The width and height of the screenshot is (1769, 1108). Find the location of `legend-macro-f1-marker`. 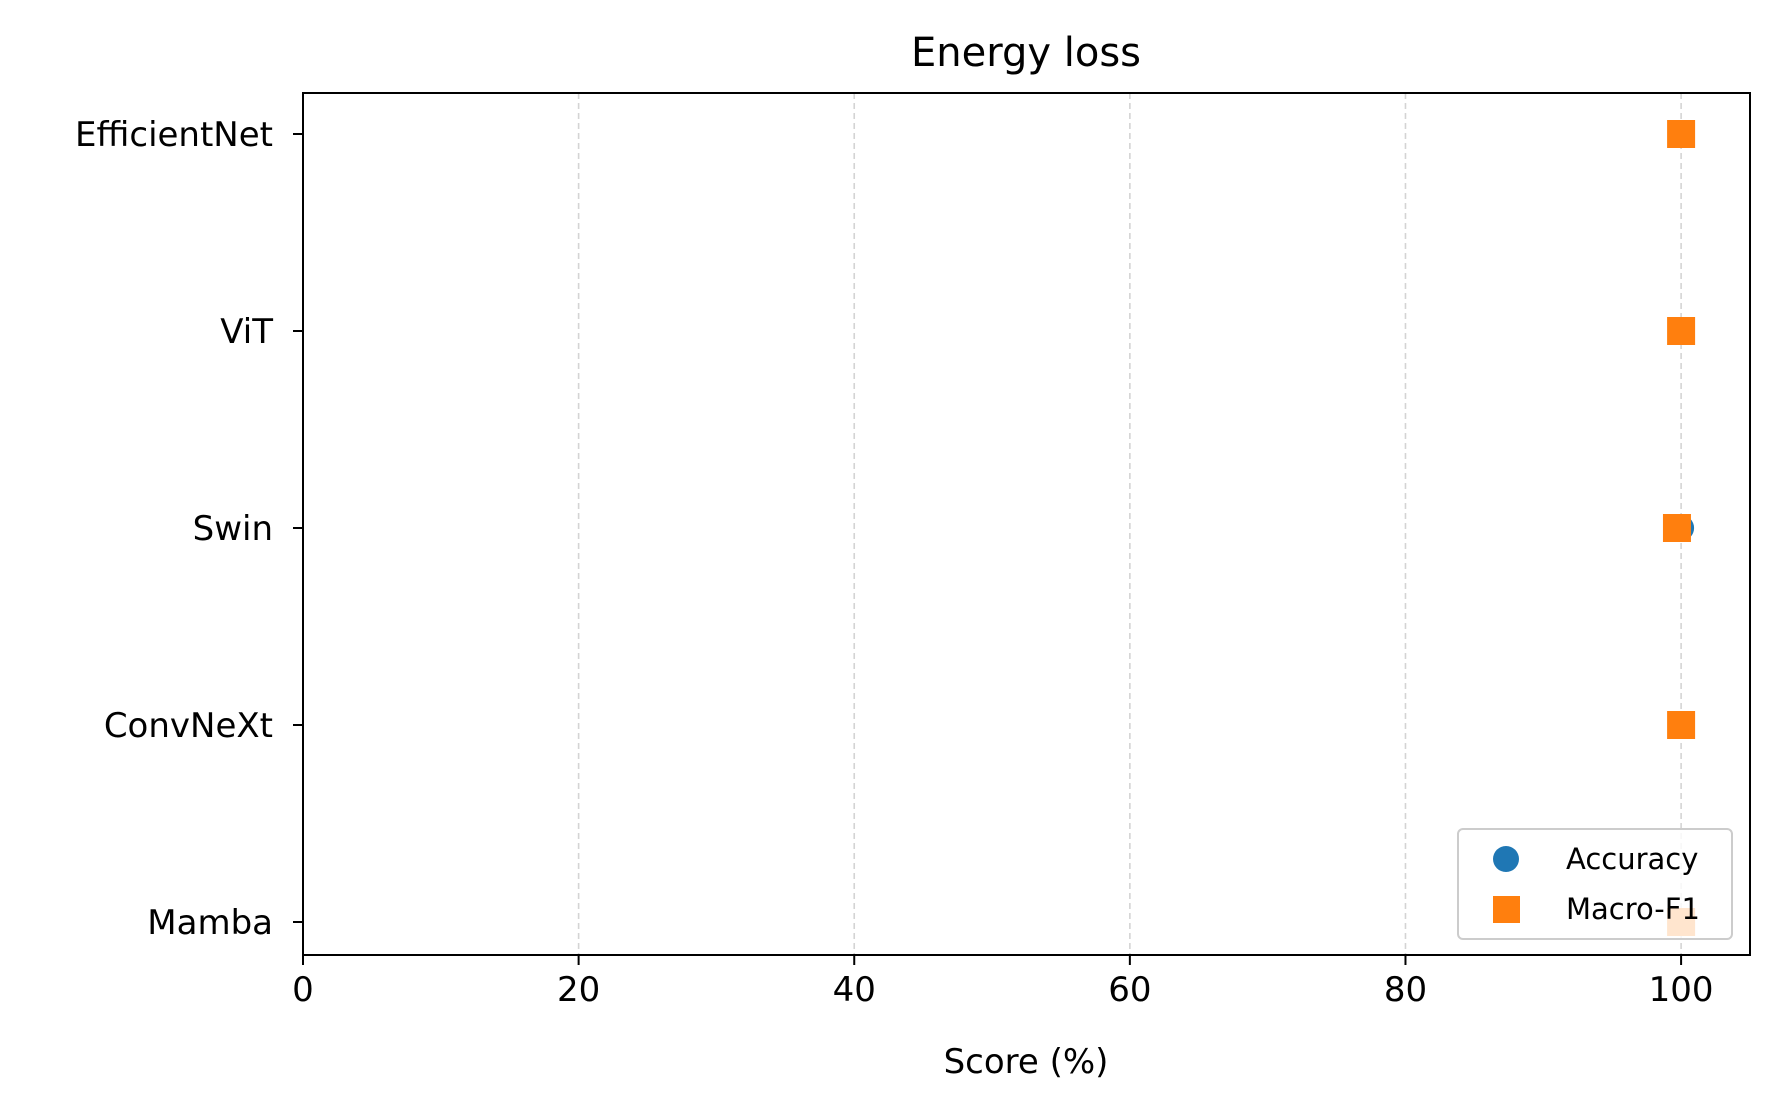

legend-macro-f1-marker is located at coordinates (1506, 909).